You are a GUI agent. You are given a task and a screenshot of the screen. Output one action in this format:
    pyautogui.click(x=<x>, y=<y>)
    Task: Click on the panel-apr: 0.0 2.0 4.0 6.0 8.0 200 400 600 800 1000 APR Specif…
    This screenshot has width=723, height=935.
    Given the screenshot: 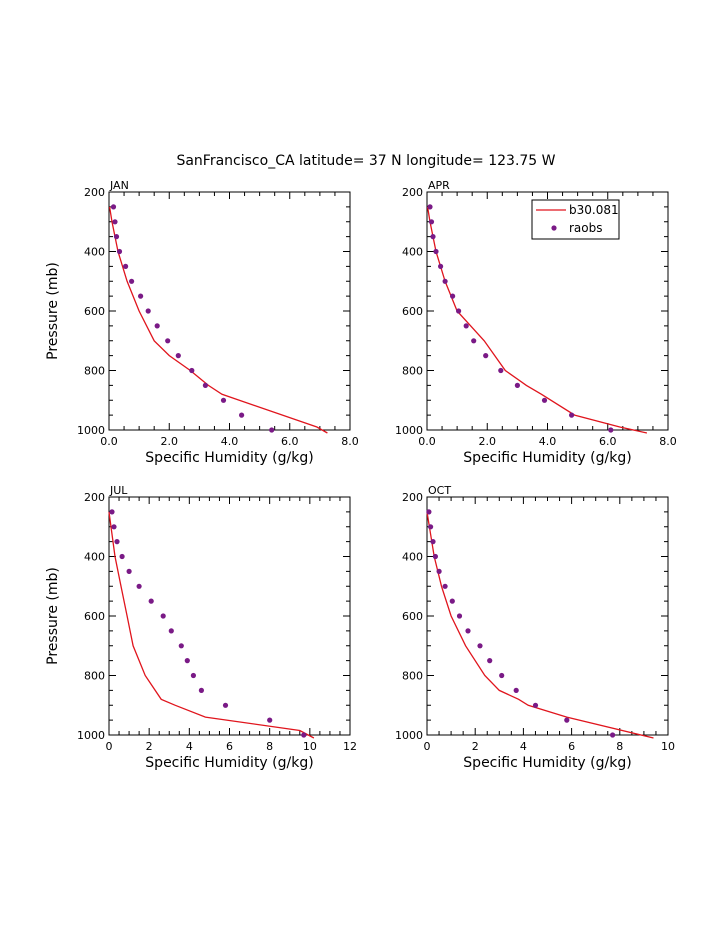 What is the action you would take?
    pyautogui.click(x=536, y=322)
    